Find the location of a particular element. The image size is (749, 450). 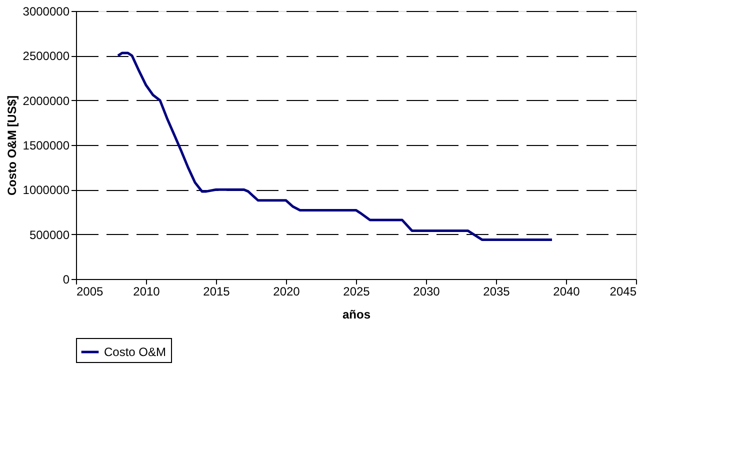

y-tick-label: 2500000 is located at coordinates (46, 56).